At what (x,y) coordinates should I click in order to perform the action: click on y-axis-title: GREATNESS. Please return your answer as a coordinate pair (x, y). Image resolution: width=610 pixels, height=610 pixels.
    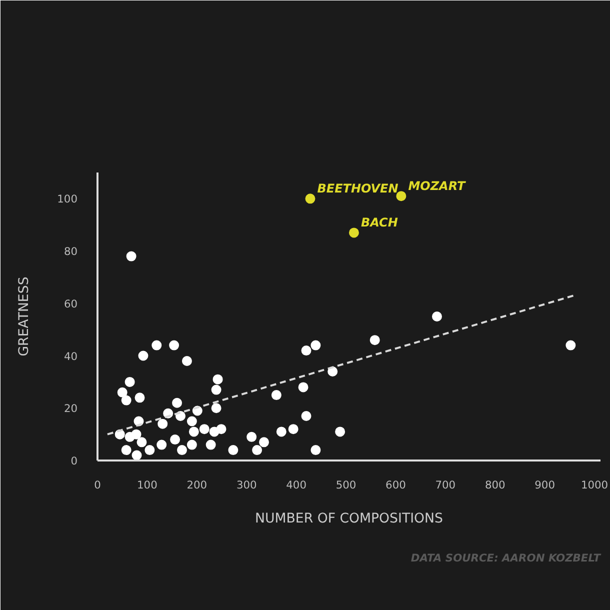
    Looking at the image, I should click on (24, 316).